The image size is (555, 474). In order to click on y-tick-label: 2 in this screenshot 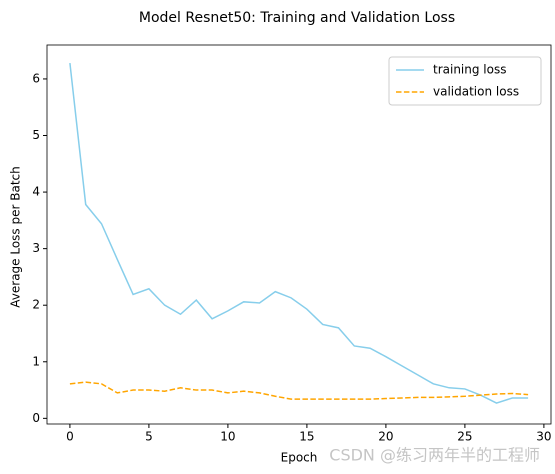, I will do `click(36, 305)`.